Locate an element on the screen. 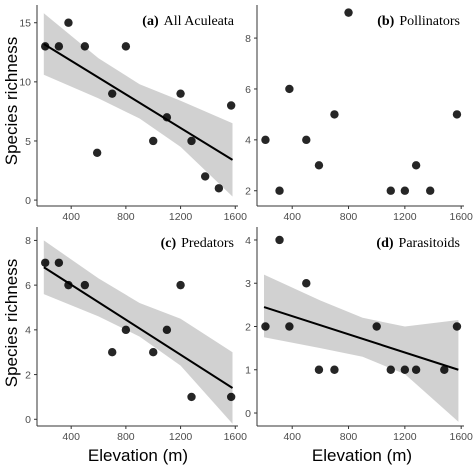 The image size is (474, 467). y-tick-label-a-1: 5 is located at coordinates (28, 142).